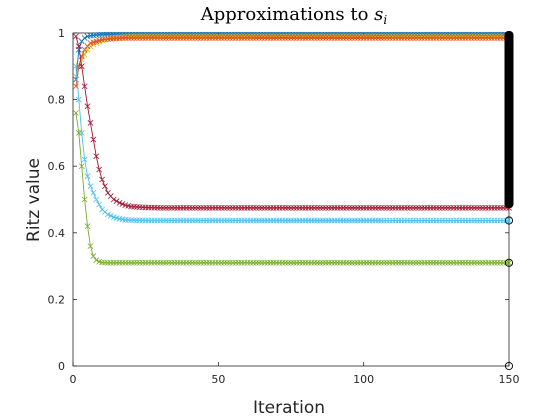 The image size is (560, 420). Describe the element at coordinates (61, 33) in the screenshot. I see `y-tick-label: 1` at that location.